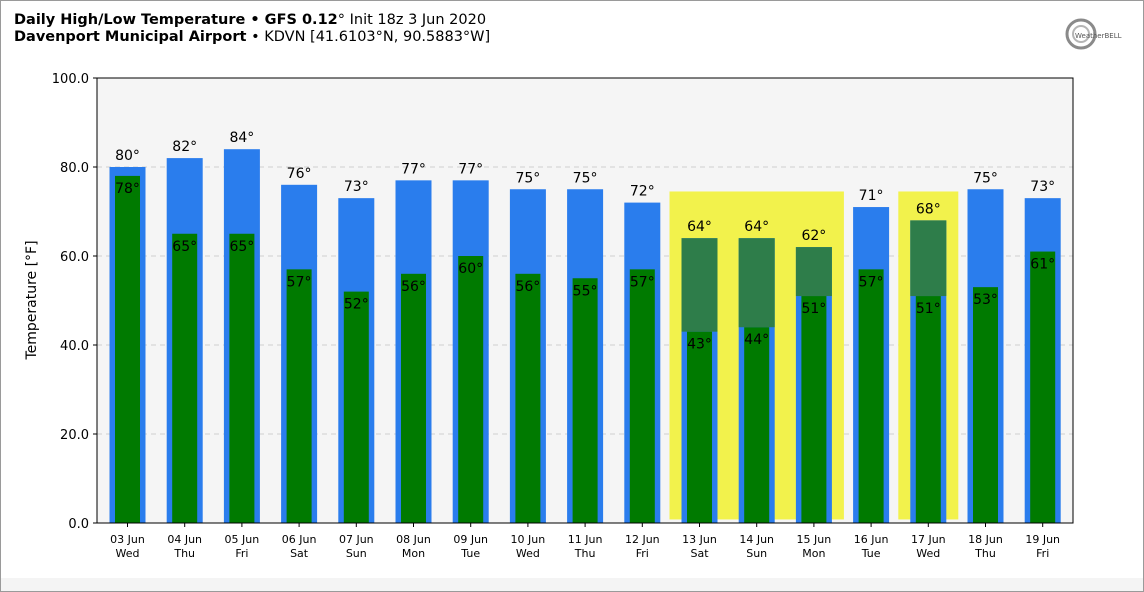  What do you see at coordinates (642, 539) in the screenshot?
I see `x-tick-label-date: 12 Jun` at bounding box center [642, 539].